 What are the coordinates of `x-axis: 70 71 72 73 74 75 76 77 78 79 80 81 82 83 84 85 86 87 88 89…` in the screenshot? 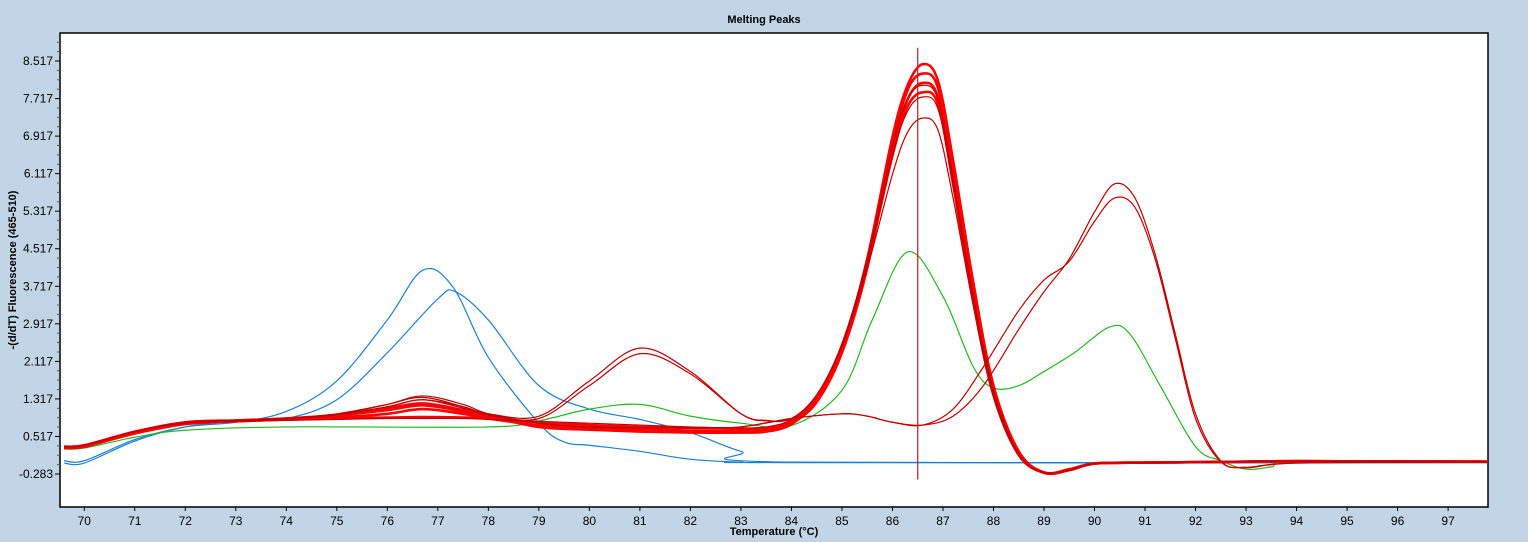 It's located at (766, 517).